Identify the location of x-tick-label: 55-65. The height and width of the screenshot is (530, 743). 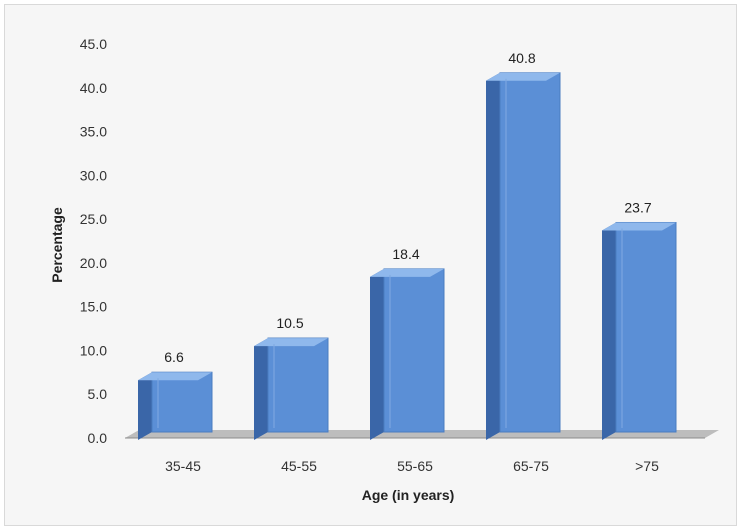
(415, 466).